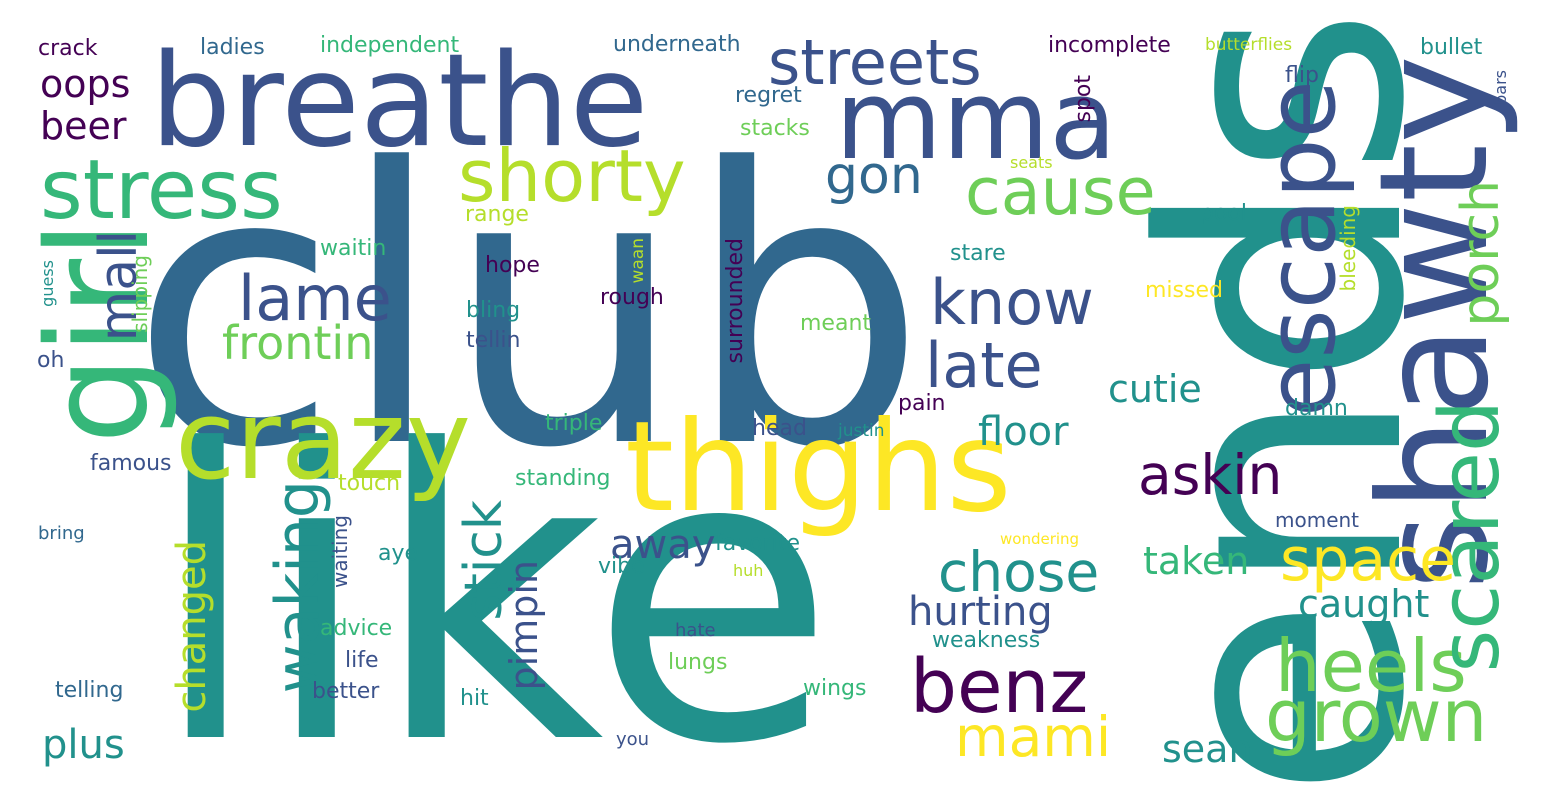 This screenshot has width=1548, height=804. Describe the element at coordinates (980, 612) in the screenshot. I see `word-hurting: hurting` at that location.